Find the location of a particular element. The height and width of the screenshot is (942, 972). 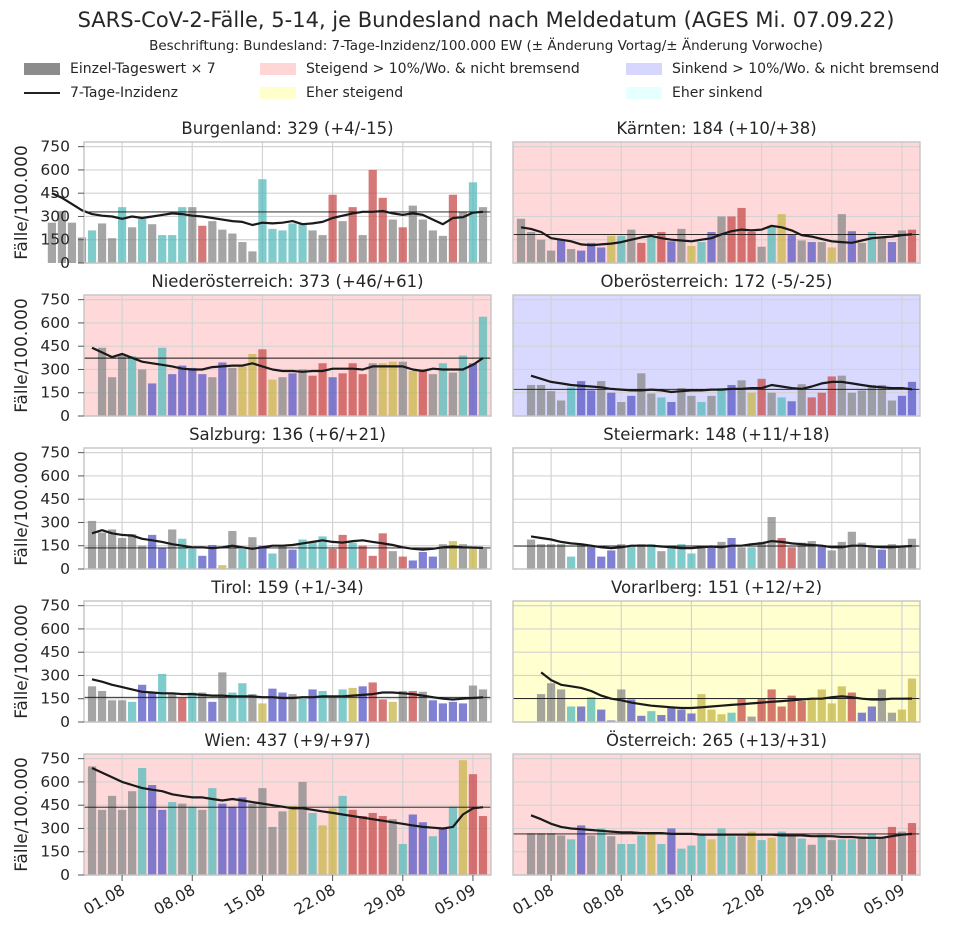

x-tick-label: 15.08 is located at coordinates (244, 900).